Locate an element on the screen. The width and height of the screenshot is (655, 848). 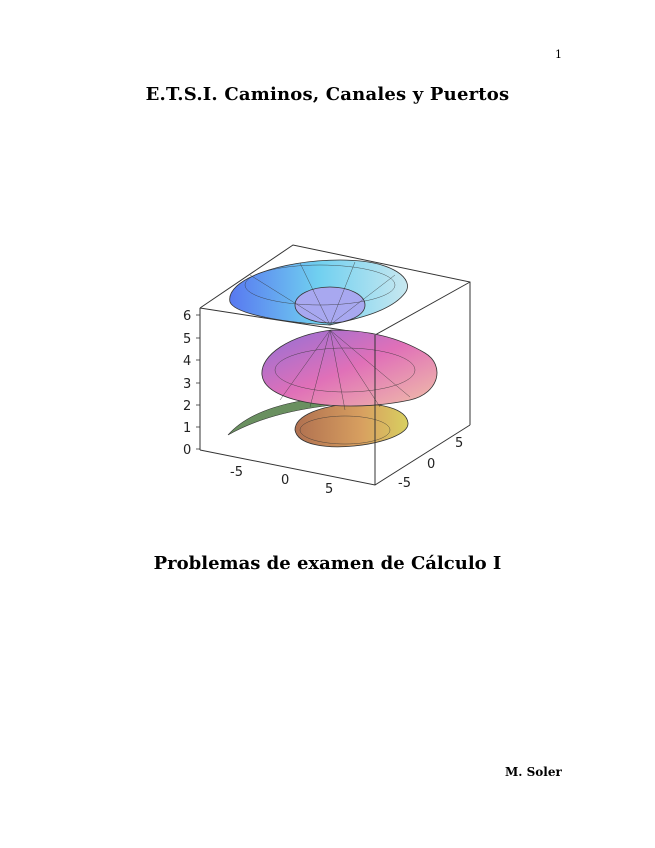
tick-marks is located at coordinates (198, 382).